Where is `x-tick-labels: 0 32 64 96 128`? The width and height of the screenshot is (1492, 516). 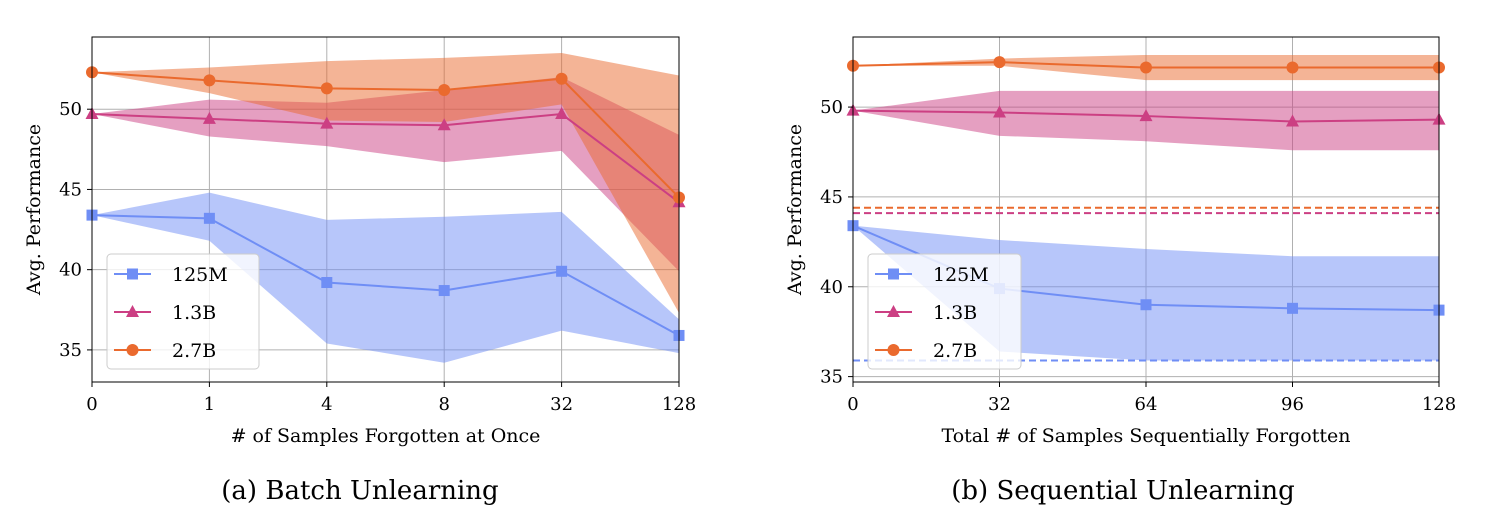 x-tick-labels: 0 32 64 96 128 is located at coordinates (1151, 398).